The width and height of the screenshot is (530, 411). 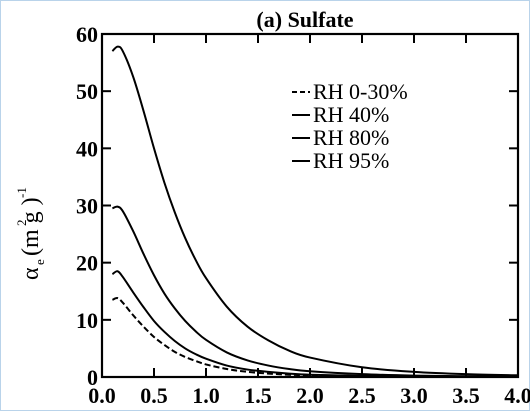 What do you see at coordinates (466, 395) in the screenshot?
I see `x-tick-label: 3.5` at bounding box center [466, 395].